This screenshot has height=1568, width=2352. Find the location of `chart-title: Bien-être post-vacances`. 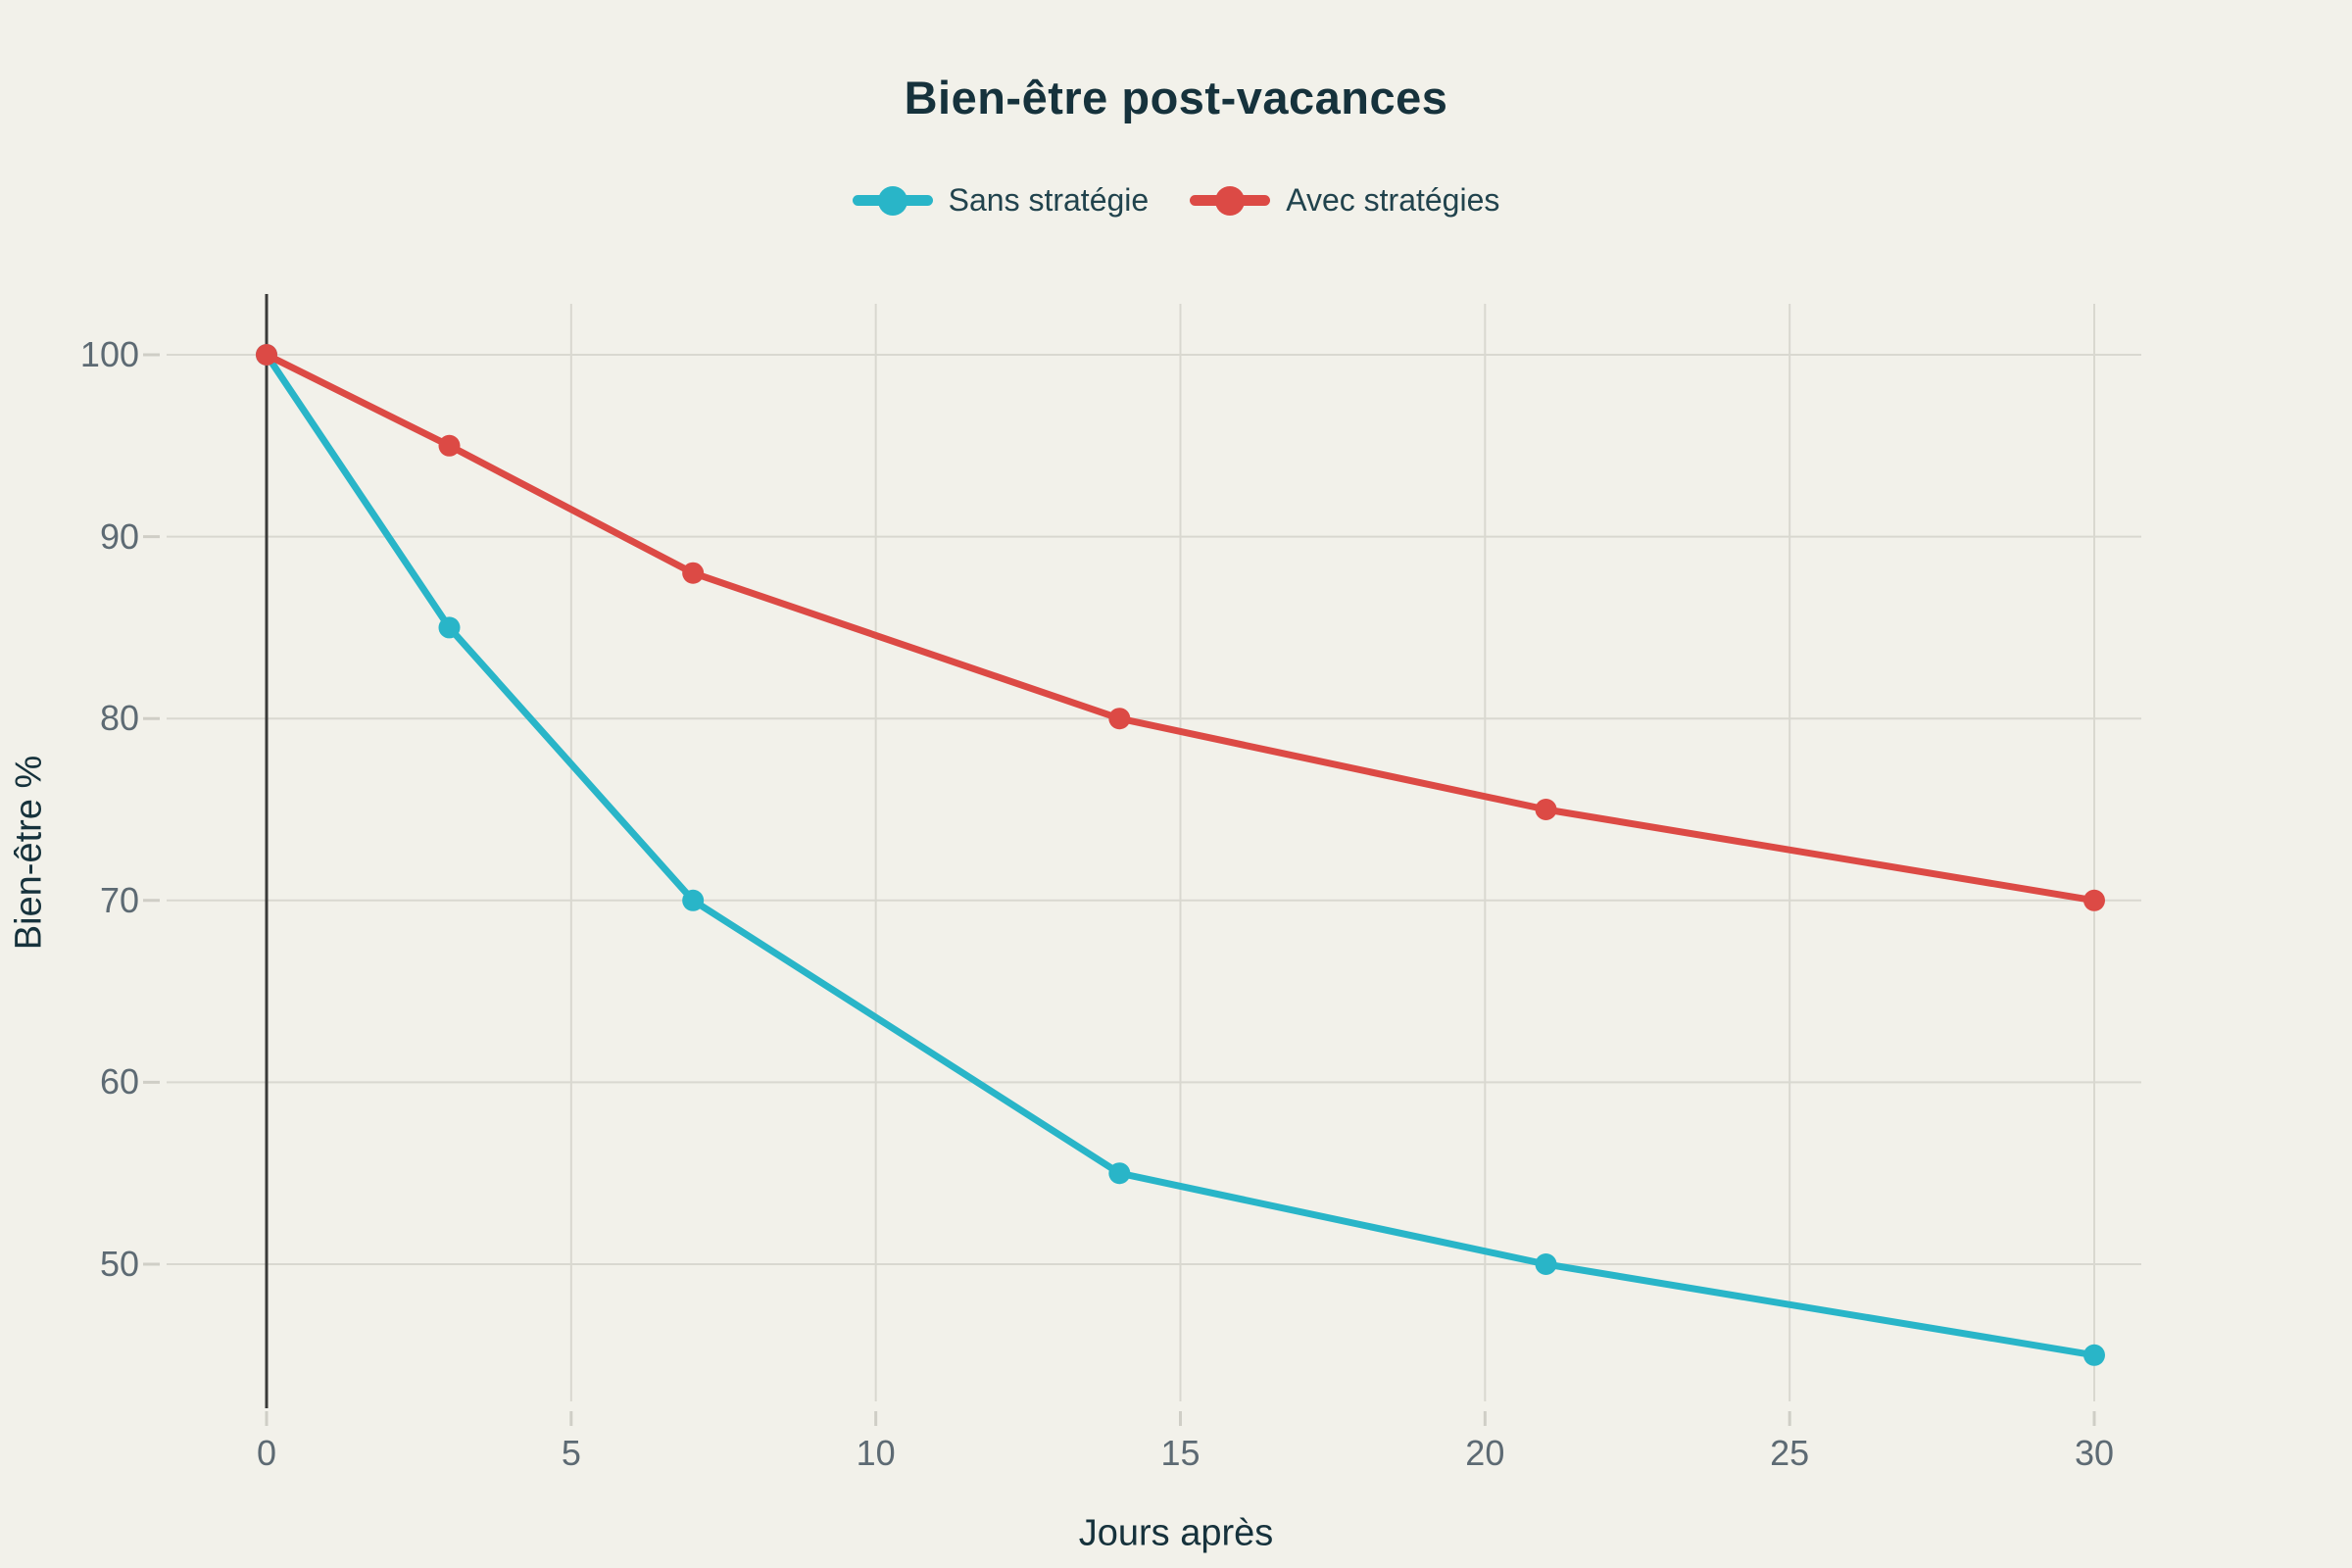

chart-title: Bien-être post-vacances is located at coordinates (1176, 97).